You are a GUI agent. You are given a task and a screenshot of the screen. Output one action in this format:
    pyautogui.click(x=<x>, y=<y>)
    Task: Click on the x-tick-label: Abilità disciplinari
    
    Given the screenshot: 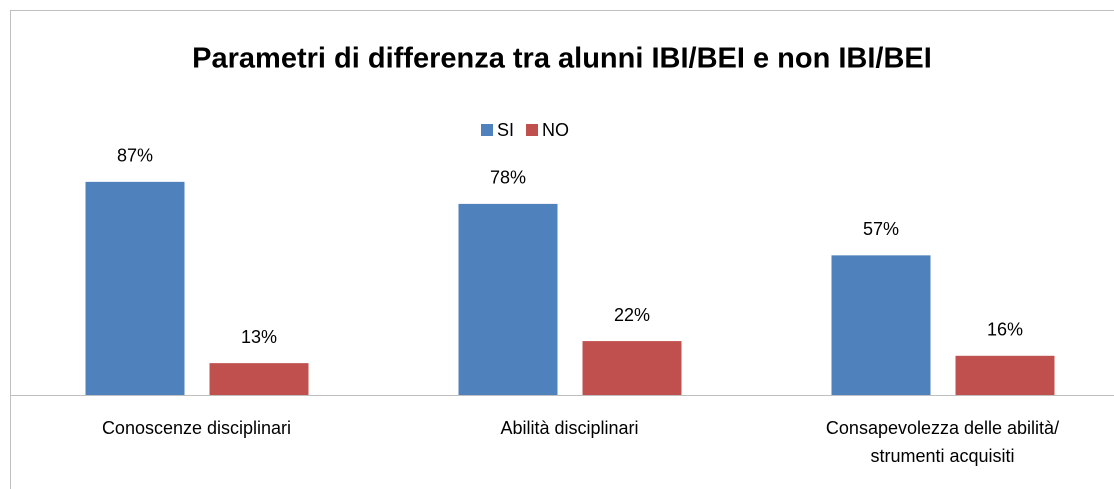 What is the action you would take?
    pyautogui.click(x=569, y=428)
    